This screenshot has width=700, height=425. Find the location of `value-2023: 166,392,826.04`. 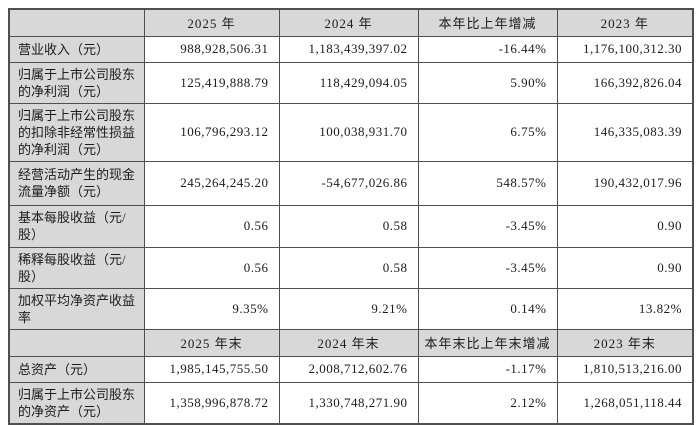

value-2023: 166,392,826.04 is located at coordinates (625, 82).